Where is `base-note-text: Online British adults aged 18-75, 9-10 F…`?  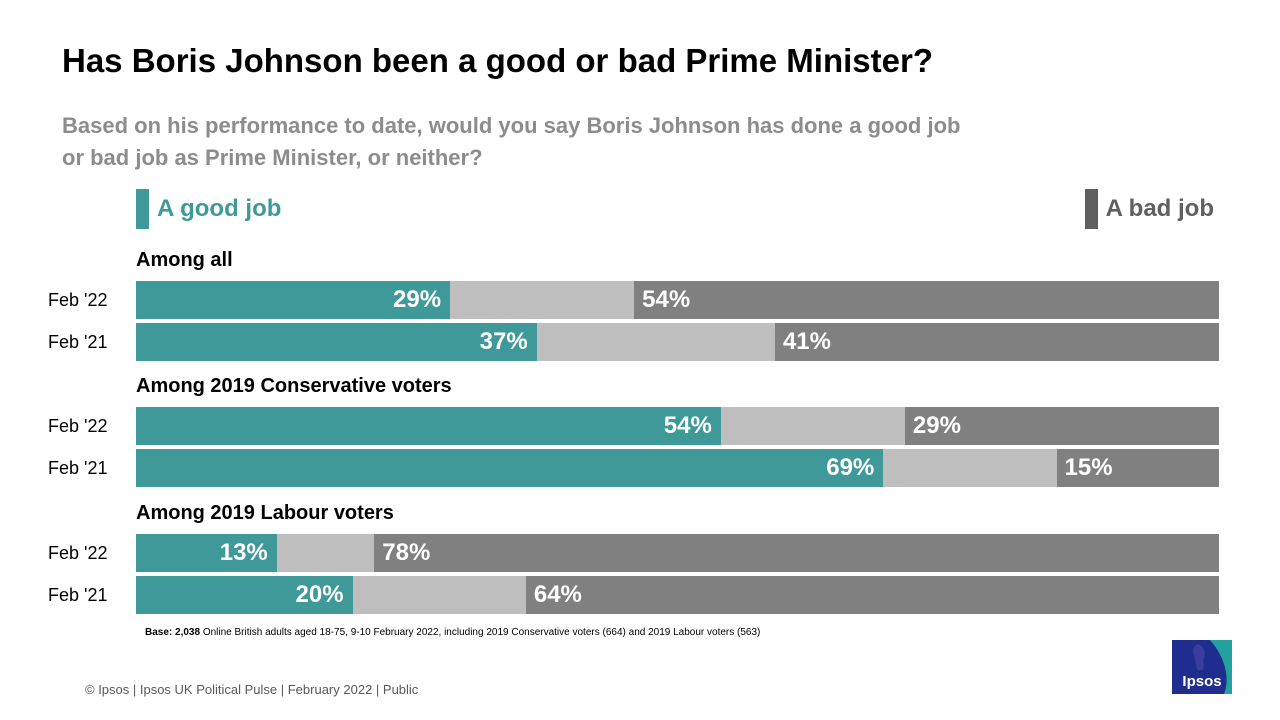 base-note-text: Online British adults aged 18-75, 9-10 F… is located at coordinates (480, 632).